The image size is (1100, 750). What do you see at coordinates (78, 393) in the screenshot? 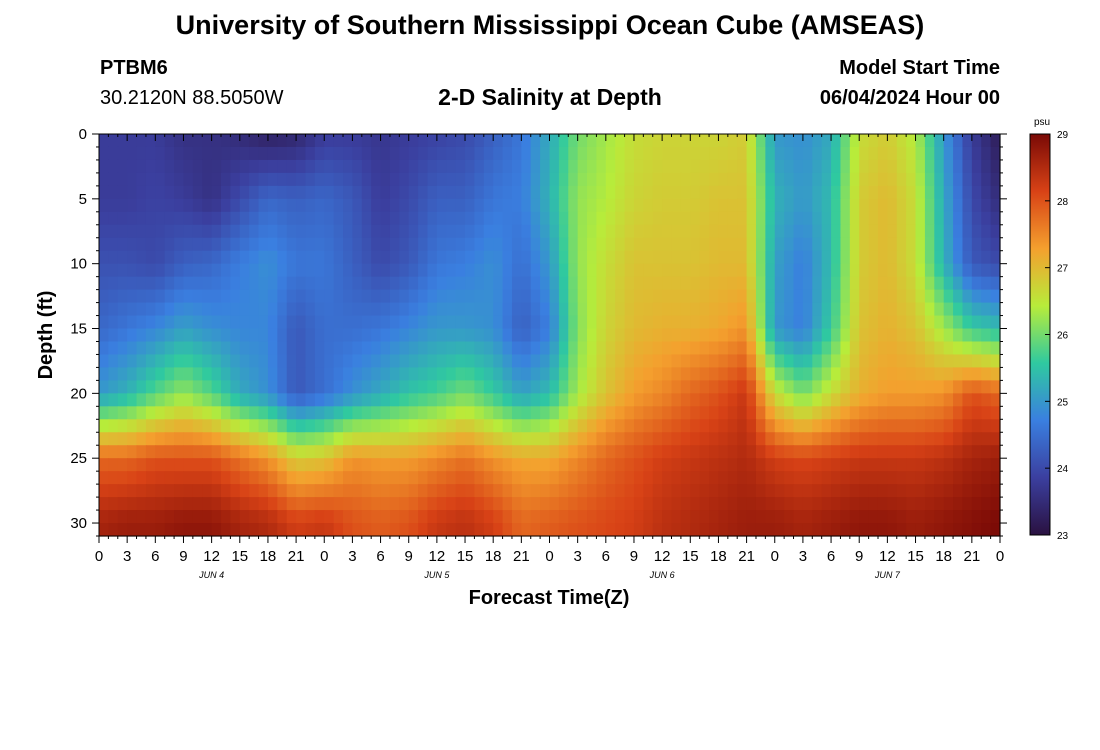
I see `y-tick-label: 20` at bounding box center [78, 393].